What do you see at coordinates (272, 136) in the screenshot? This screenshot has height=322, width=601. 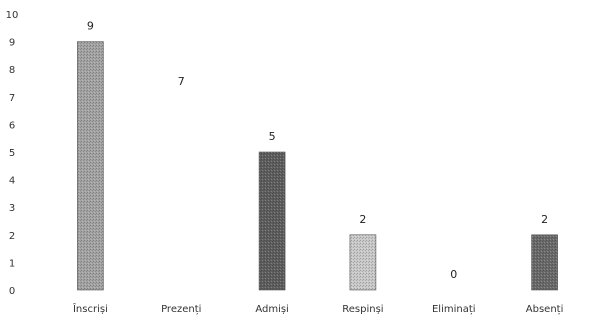 I see `data-label: 5` at bounding box center [272, 136].